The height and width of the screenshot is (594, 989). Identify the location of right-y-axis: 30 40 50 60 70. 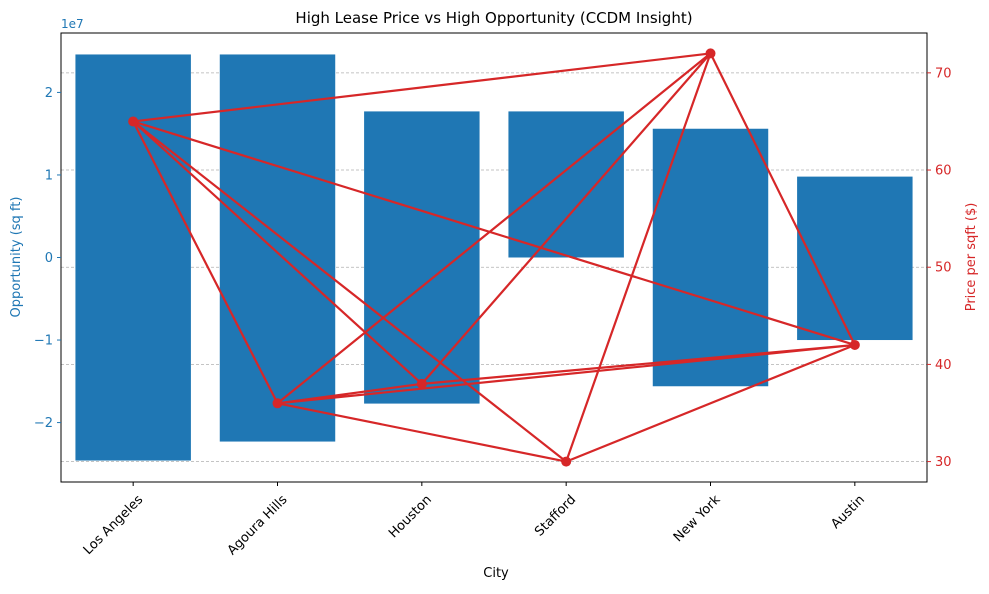
(939, 268).